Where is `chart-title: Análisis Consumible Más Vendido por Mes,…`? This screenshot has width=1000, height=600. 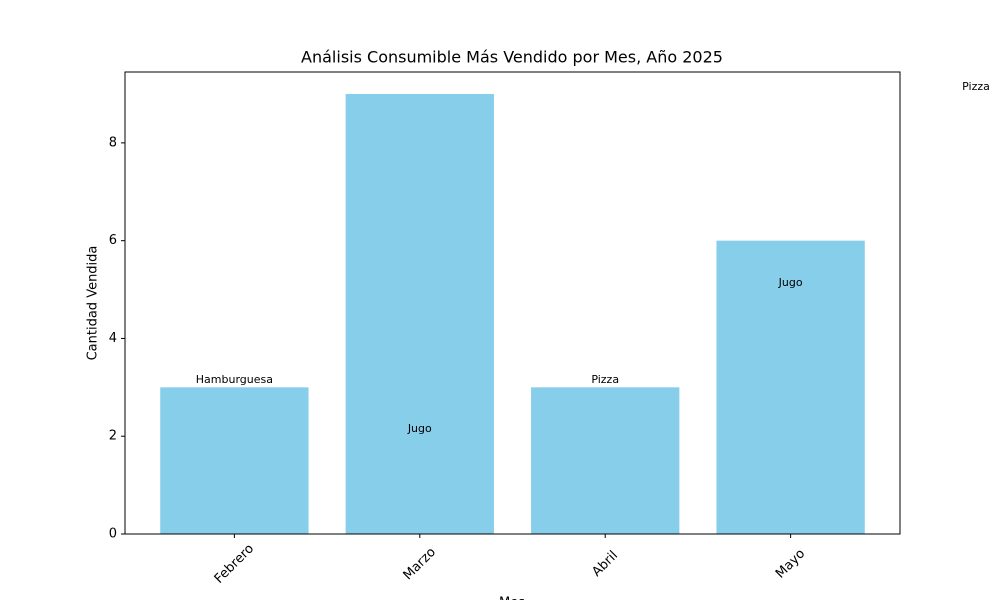
chart-title: Análisis Consumible Más Vendido por Mes,… is located at coordinates (512, 57).